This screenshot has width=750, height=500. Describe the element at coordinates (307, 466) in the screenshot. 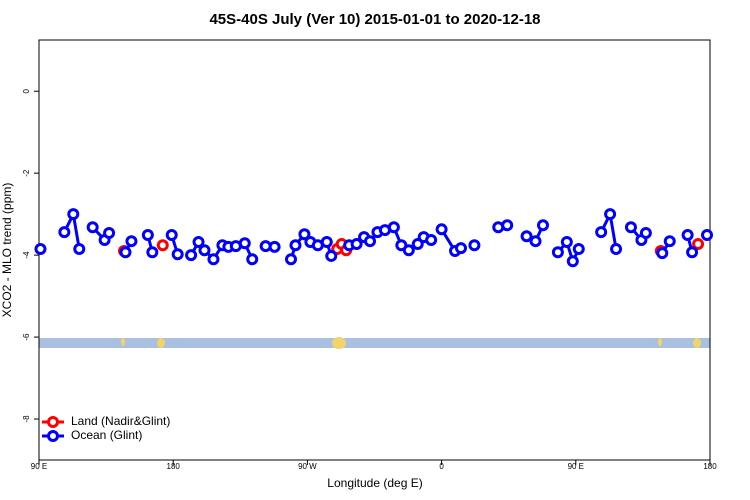

I see `x-tick-label: 90 W` at that location.